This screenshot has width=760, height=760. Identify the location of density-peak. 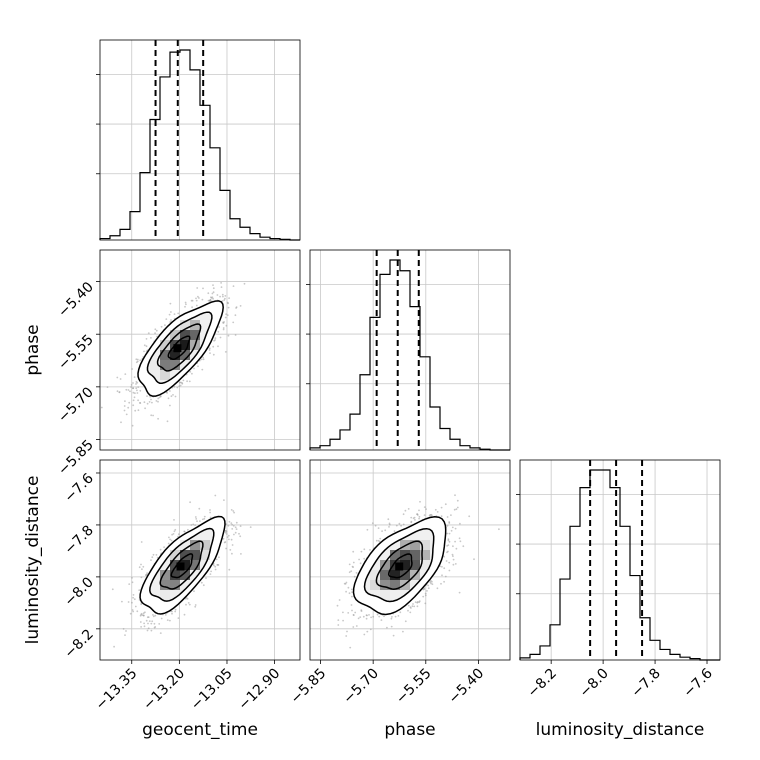
(399, 566).